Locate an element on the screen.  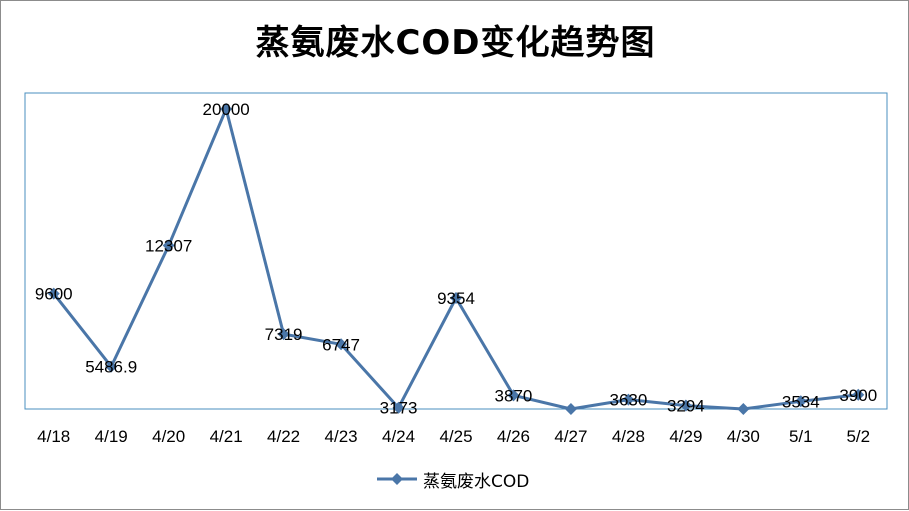
data-label: 5486.9 is located at coordinates (111, 367).